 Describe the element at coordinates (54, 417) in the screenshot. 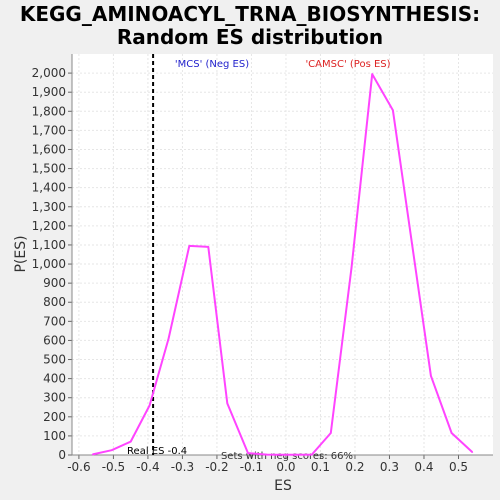

I see `y-tick-label: 200` at that location.